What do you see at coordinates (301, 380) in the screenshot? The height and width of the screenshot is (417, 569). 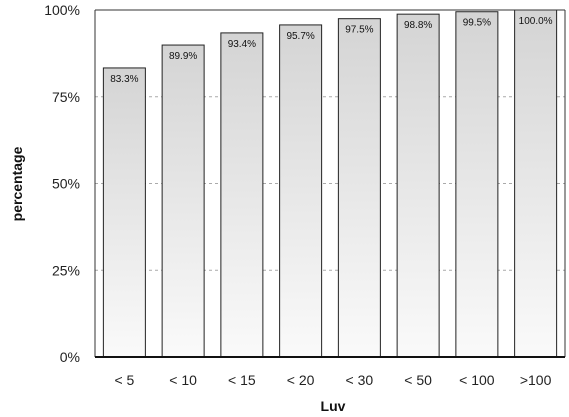 I see `x-tick-label: < 20` at bounding box center [301, 380].